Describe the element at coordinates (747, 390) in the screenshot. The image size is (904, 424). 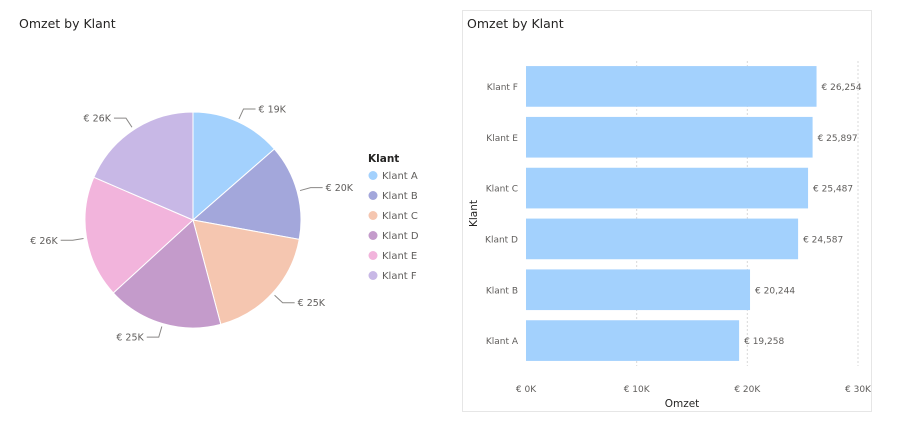
I see `x-tick-label: € 20K` at that location.